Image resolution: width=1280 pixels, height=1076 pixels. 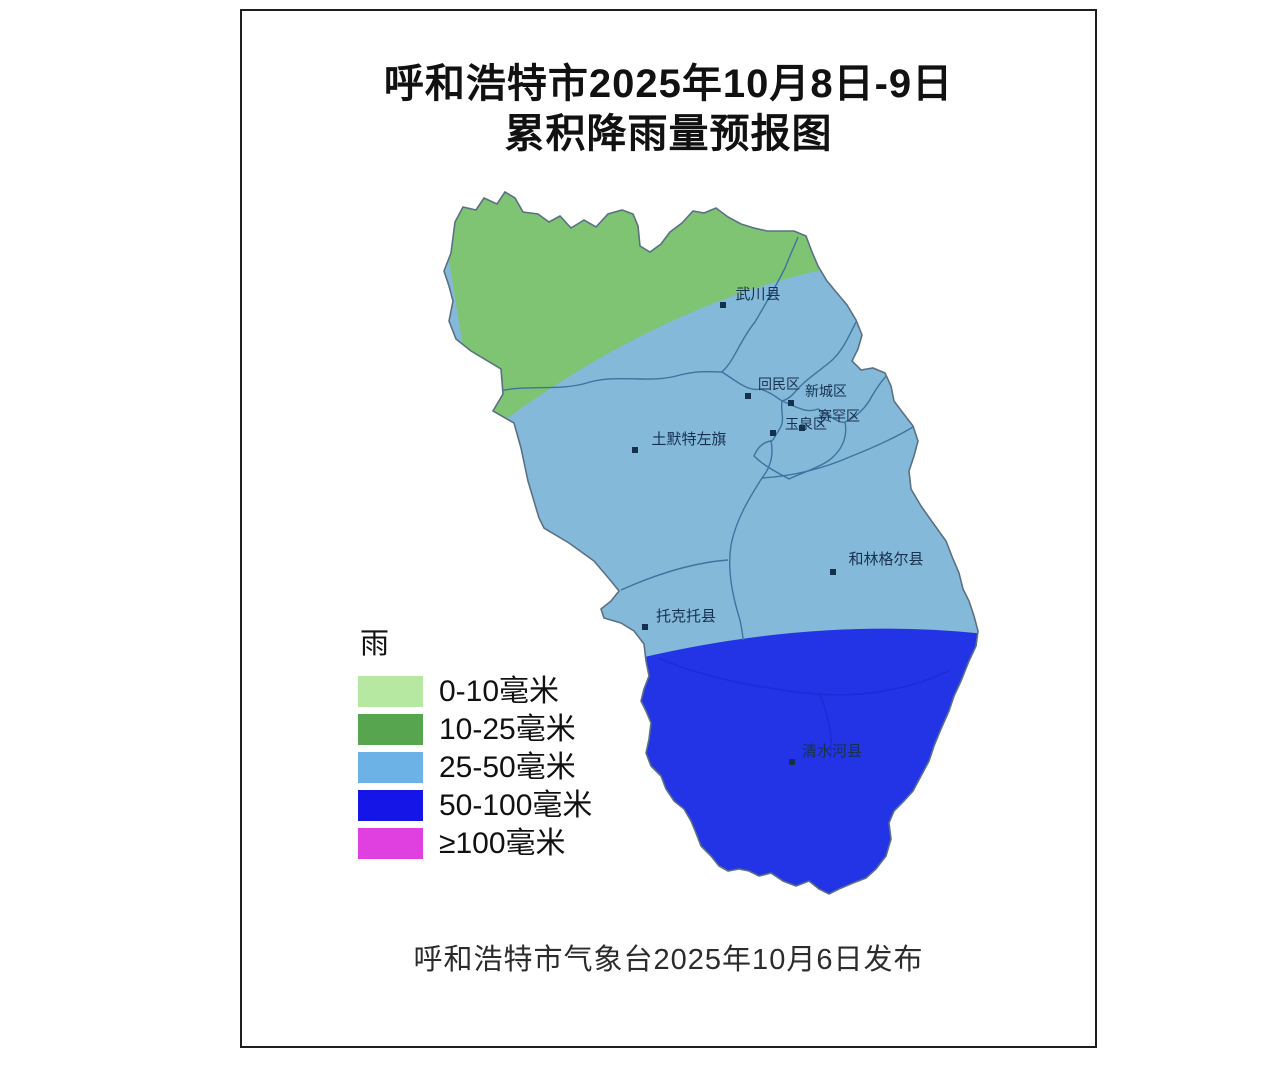 I want to click on marker-xincheng, so click(x=791, y=403).